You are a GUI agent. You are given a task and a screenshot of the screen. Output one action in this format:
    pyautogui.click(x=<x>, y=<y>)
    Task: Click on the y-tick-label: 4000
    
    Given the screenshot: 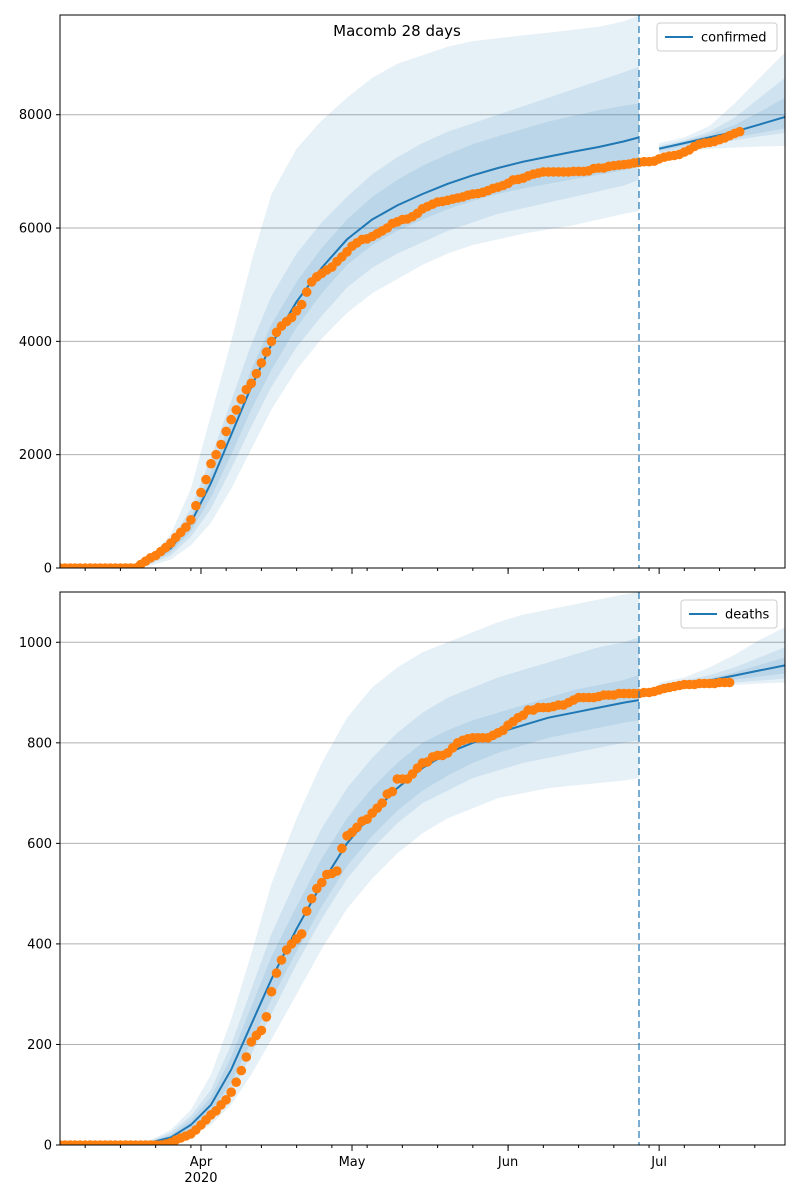 What is the action you would take?
    pyautogui.click(x=35, y=342)
    